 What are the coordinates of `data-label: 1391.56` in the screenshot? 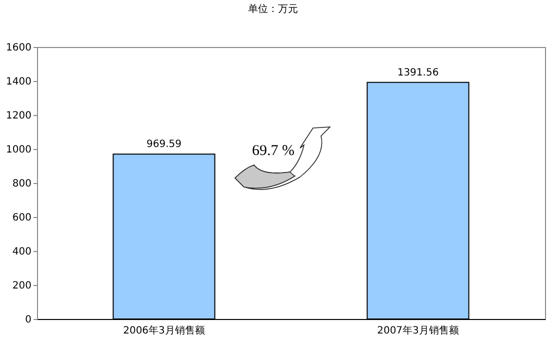 It's located at (418, 72).